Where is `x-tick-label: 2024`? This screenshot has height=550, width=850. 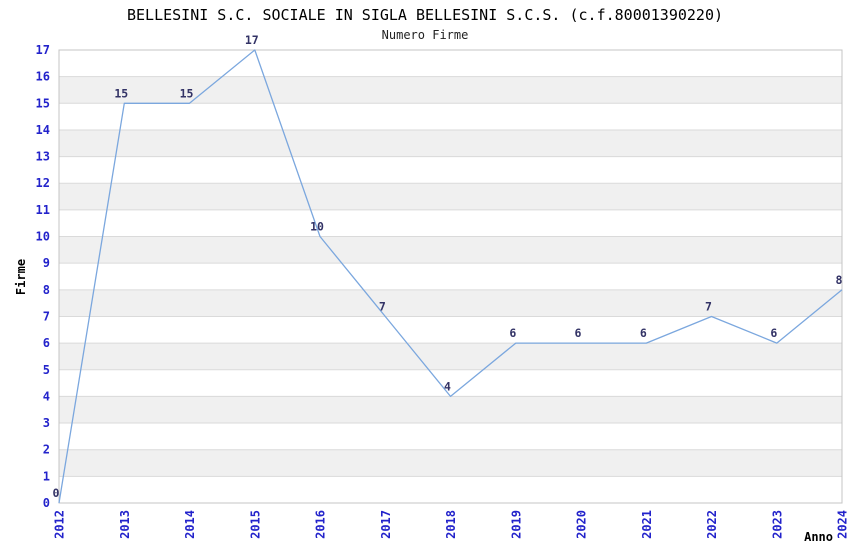 x-tick-label: 2024 is located at coordinates (843, 524).